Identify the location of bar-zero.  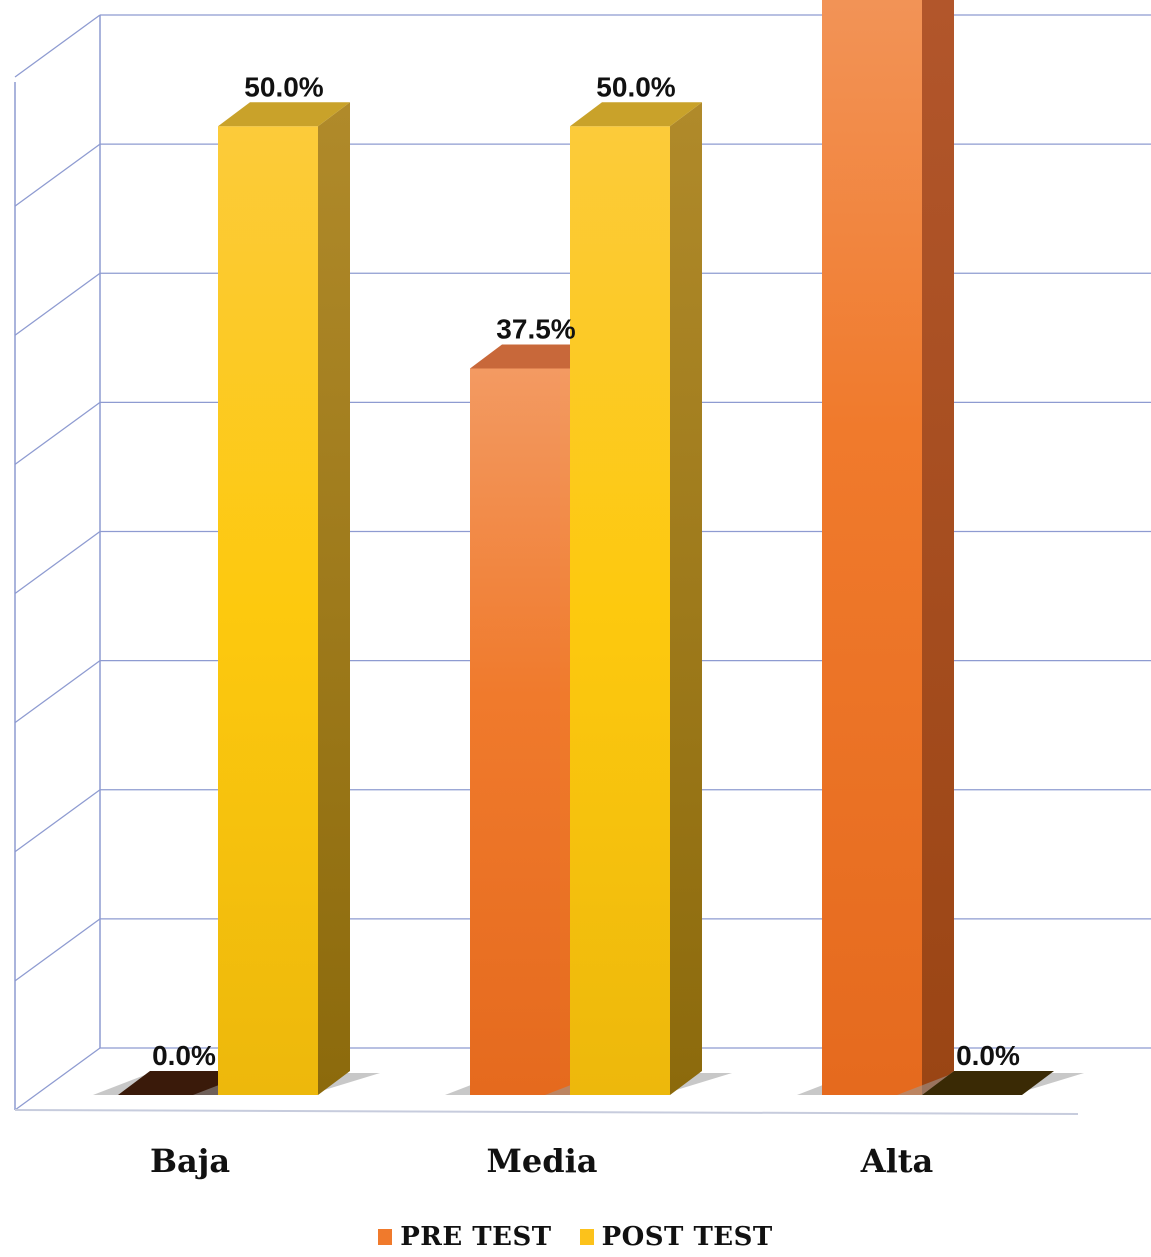
(988, 1083).